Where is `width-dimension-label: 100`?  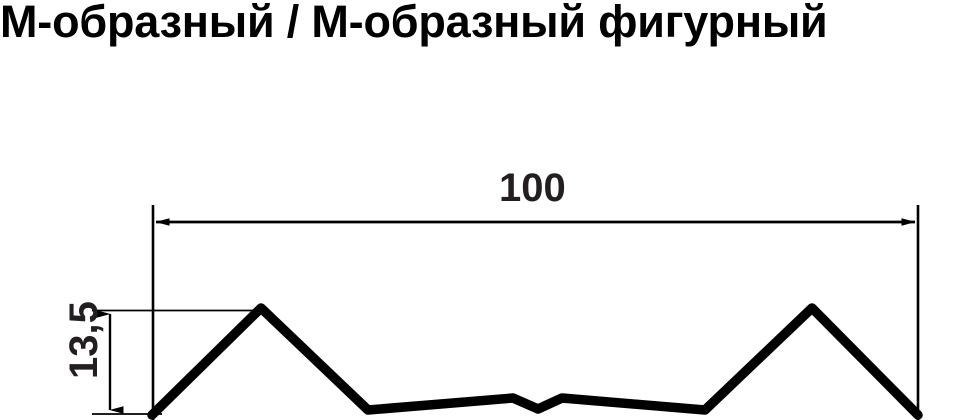
width-dimension-label: 100 is located at coordinates (532, 188).